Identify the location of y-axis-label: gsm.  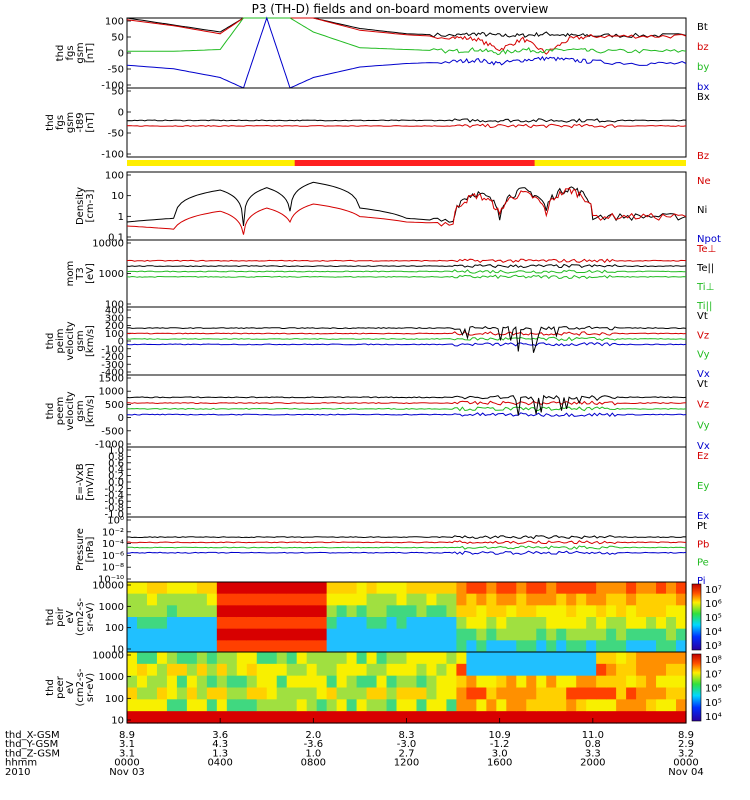
(80, 52).